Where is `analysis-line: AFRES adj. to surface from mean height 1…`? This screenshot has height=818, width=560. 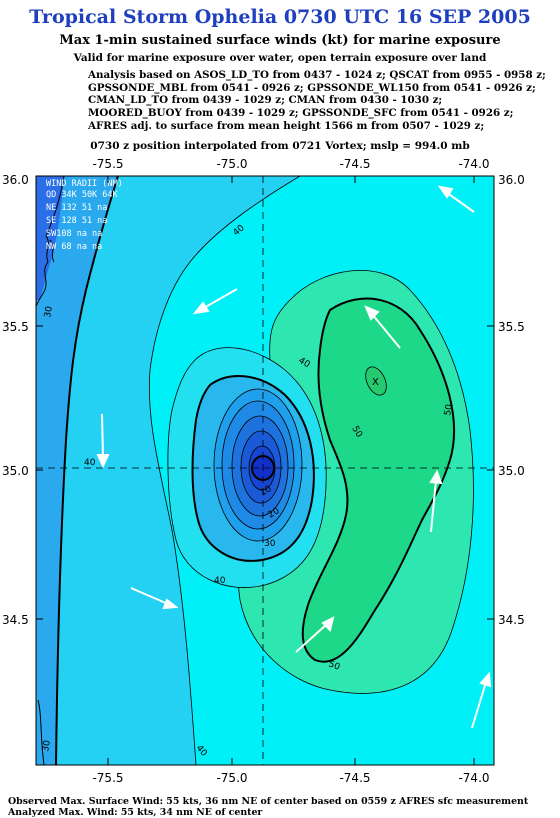 analysis-line: AFRES adj. to surface from mean height 1… is located at coordinates (286, 125).